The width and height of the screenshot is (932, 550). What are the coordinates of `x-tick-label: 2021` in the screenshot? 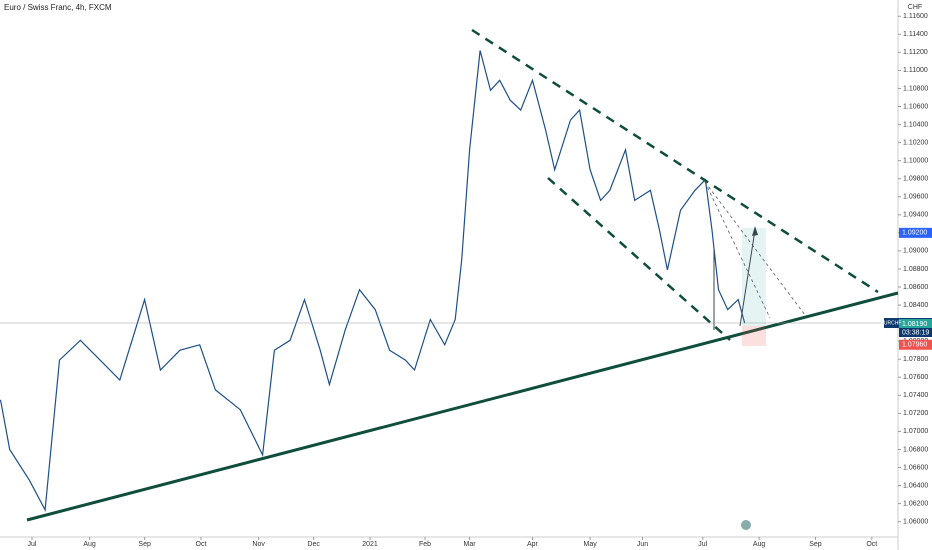 It's located at (370, 544).